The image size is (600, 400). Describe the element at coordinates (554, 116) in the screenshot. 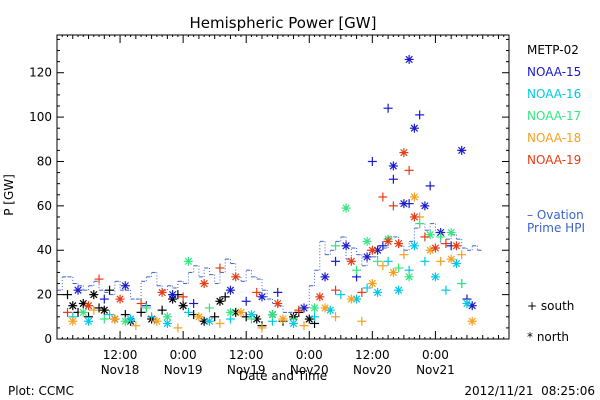

I see `legend-entry-noaa-17: NOAA-17` at that location.